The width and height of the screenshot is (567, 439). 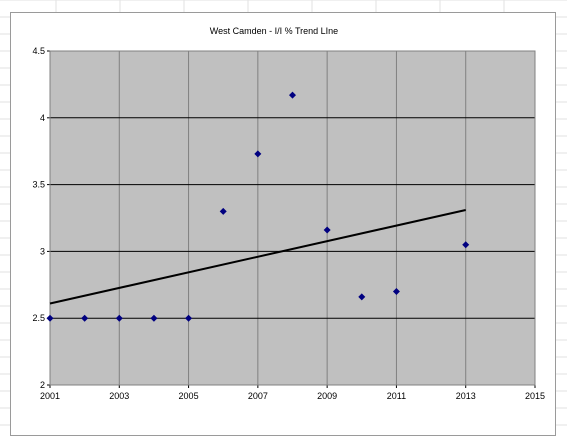 What do you see at coordinates (38, 318) in the screenshot?
I see `y-tick-label: 2.5` at bounding box center [38, 318].